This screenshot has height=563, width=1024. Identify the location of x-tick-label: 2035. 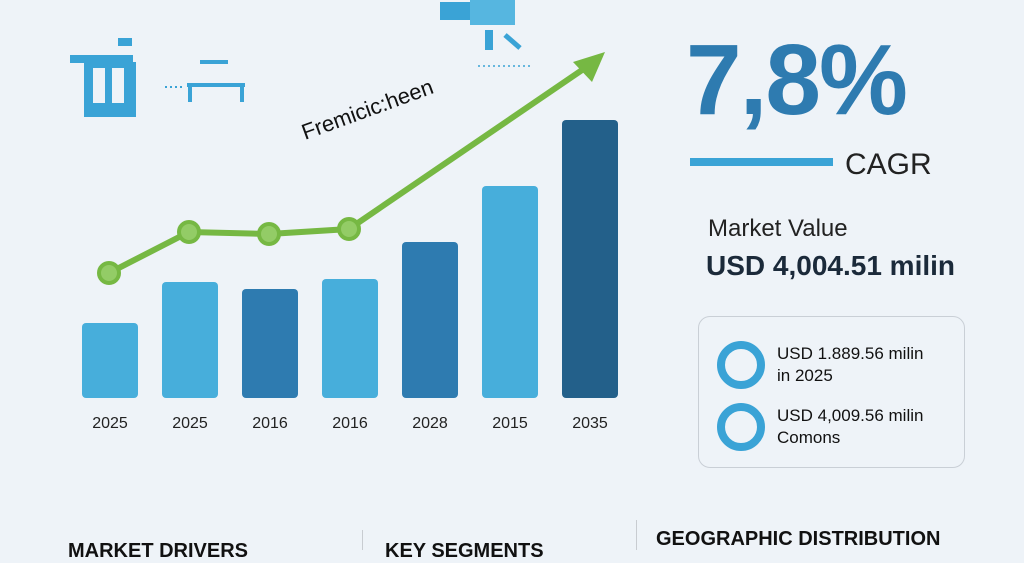
(590, 423).